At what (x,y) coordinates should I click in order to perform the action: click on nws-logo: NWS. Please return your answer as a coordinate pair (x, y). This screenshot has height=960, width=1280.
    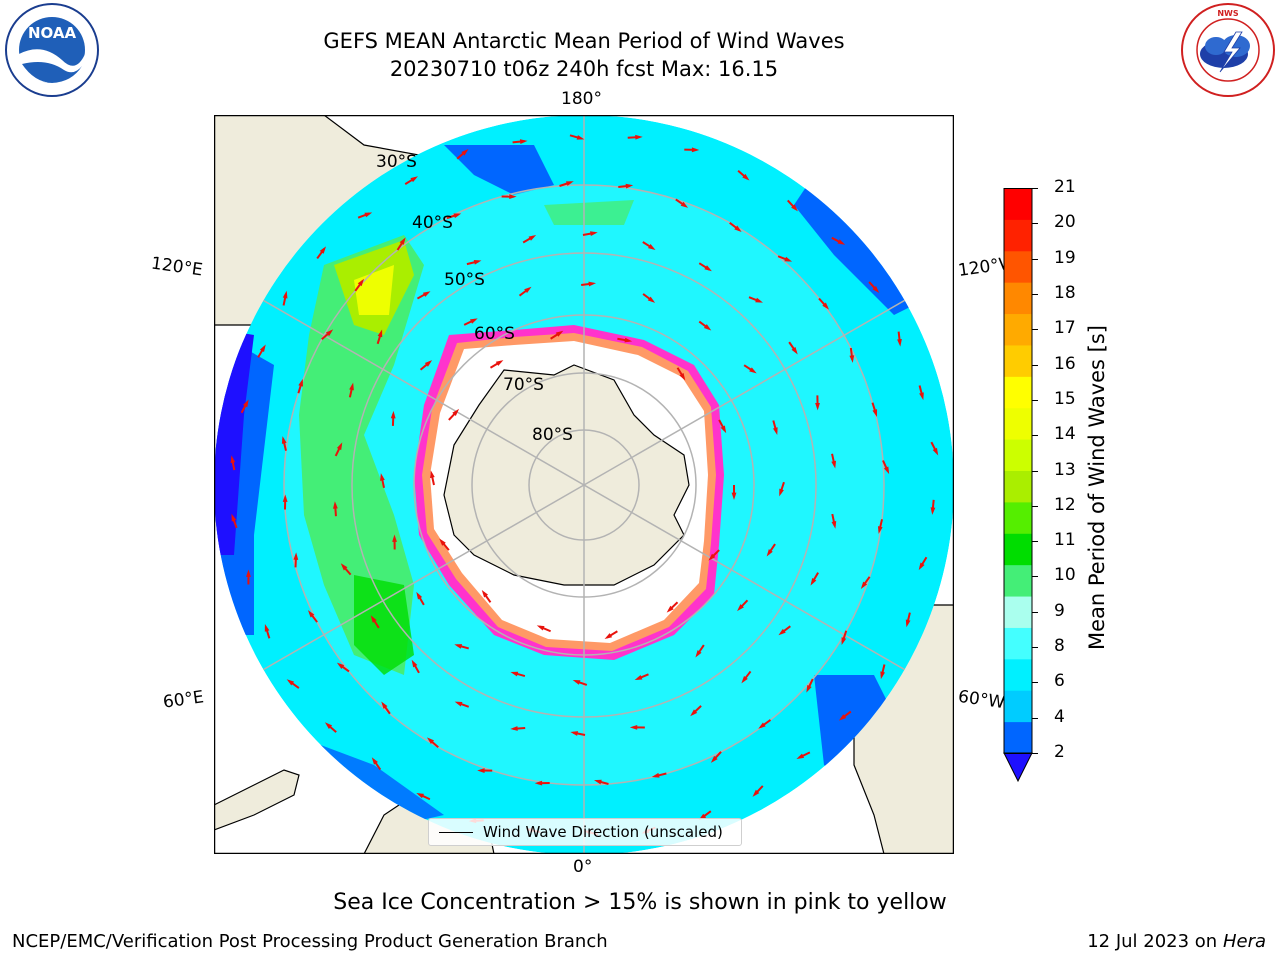
    Looking at the image, I should click on (1228, 50).